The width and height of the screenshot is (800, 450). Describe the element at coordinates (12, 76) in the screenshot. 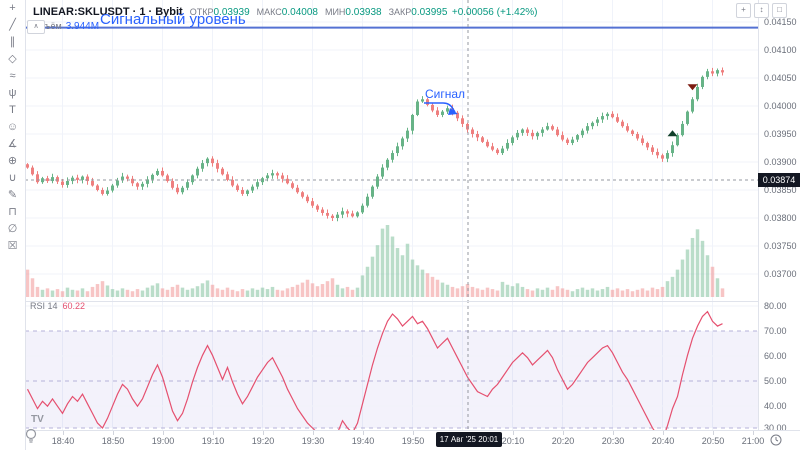

I see `elliott-wave-icon: ≈` at that location.